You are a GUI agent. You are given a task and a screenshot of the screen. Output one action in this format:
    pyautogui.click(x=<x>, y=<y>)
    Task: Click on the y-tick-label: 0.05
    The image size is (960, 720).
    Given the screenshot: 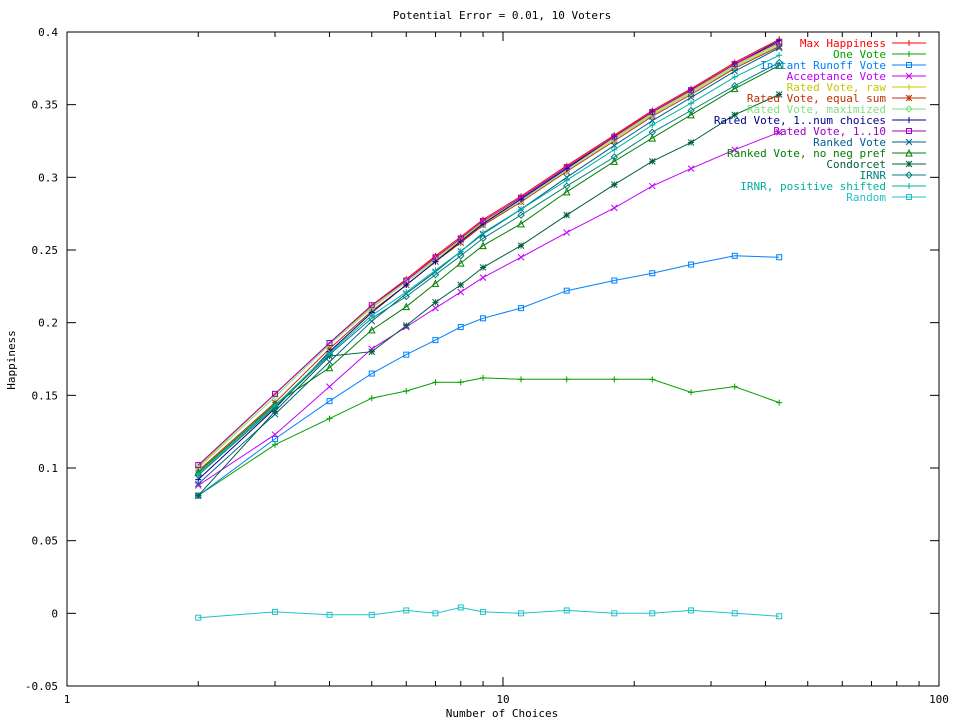 What is the action you would take?
    pyautogui.click(x=45, y=541)
    